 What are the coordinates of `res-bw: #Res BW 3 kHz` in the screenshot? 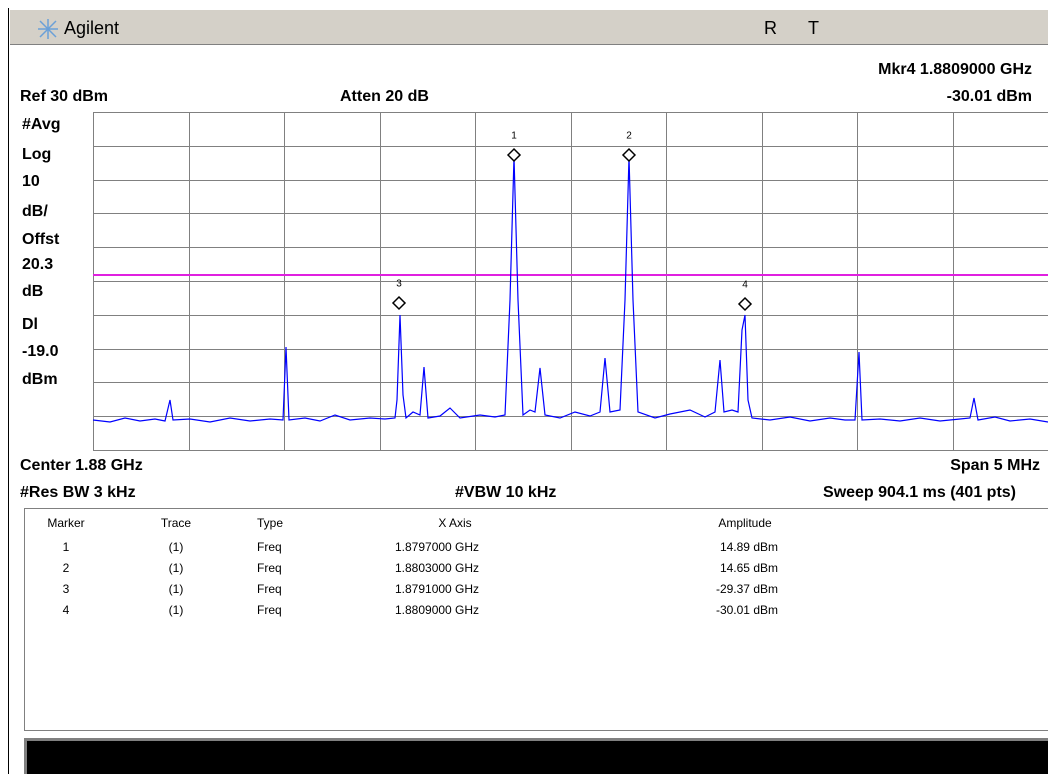 It's located at (78, 492).